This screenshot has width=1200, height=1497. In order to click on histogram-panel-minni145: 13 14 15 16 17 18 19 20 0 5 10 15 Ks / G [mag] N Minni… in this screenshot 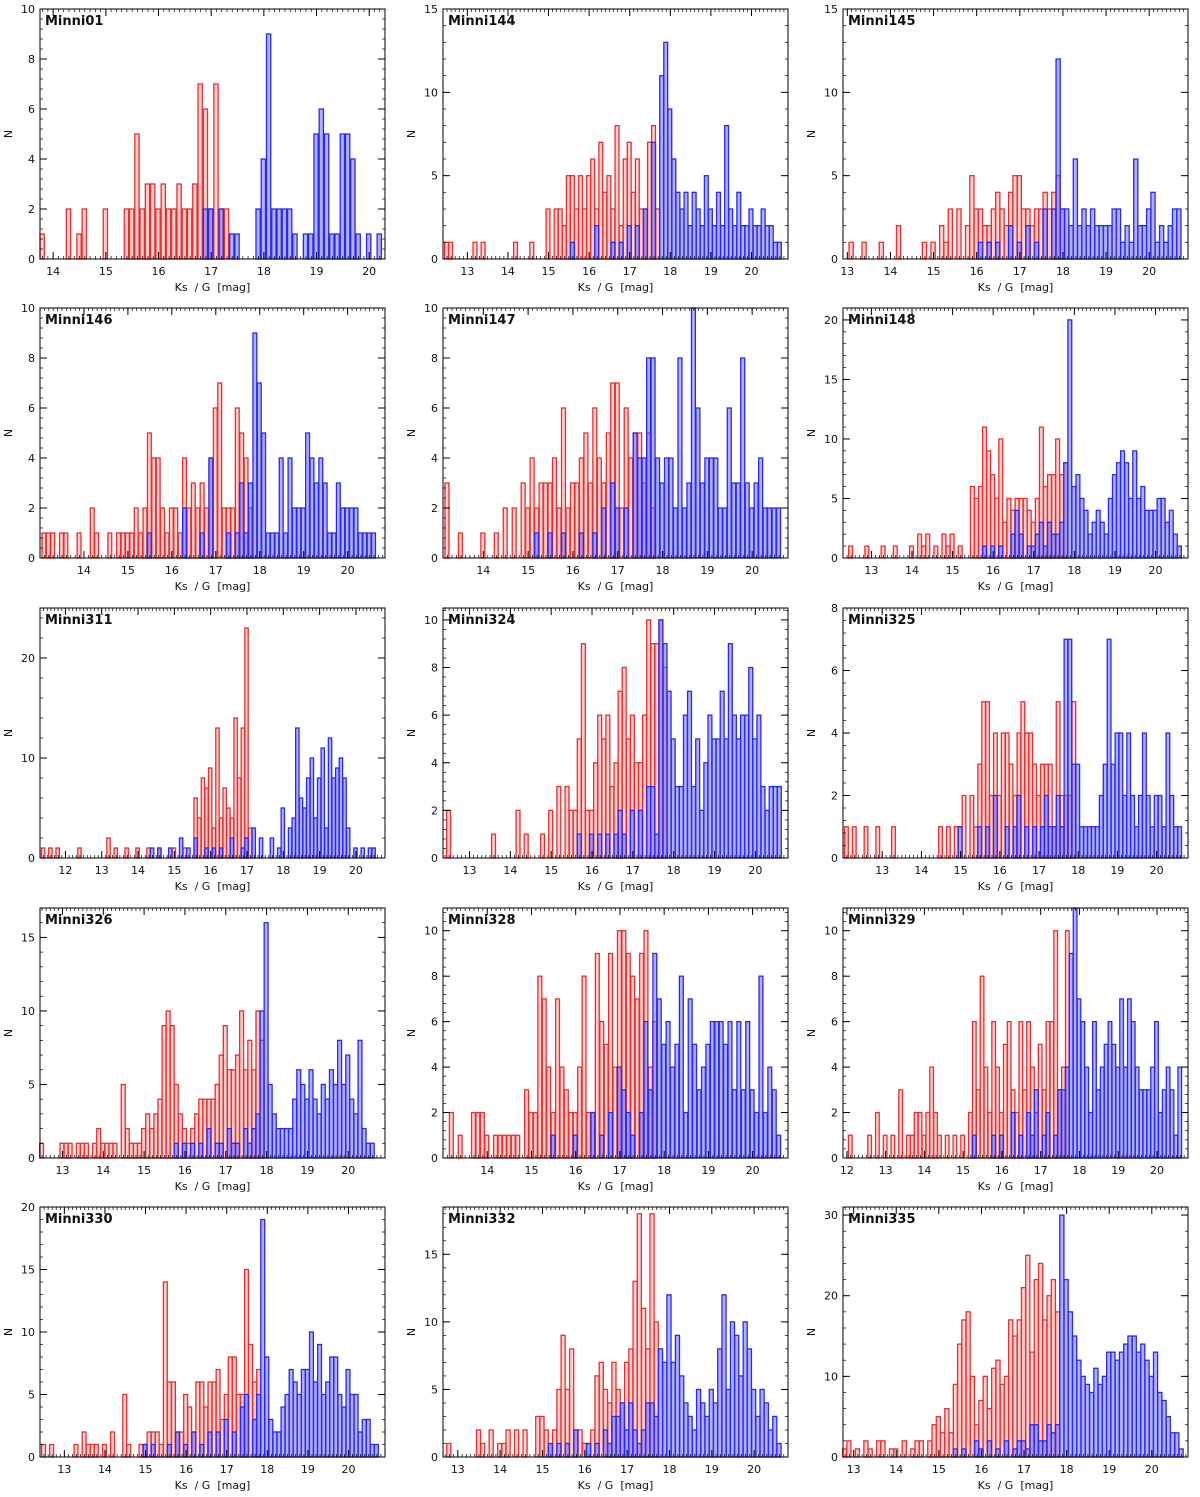, I will do `click(1001, 149)`.